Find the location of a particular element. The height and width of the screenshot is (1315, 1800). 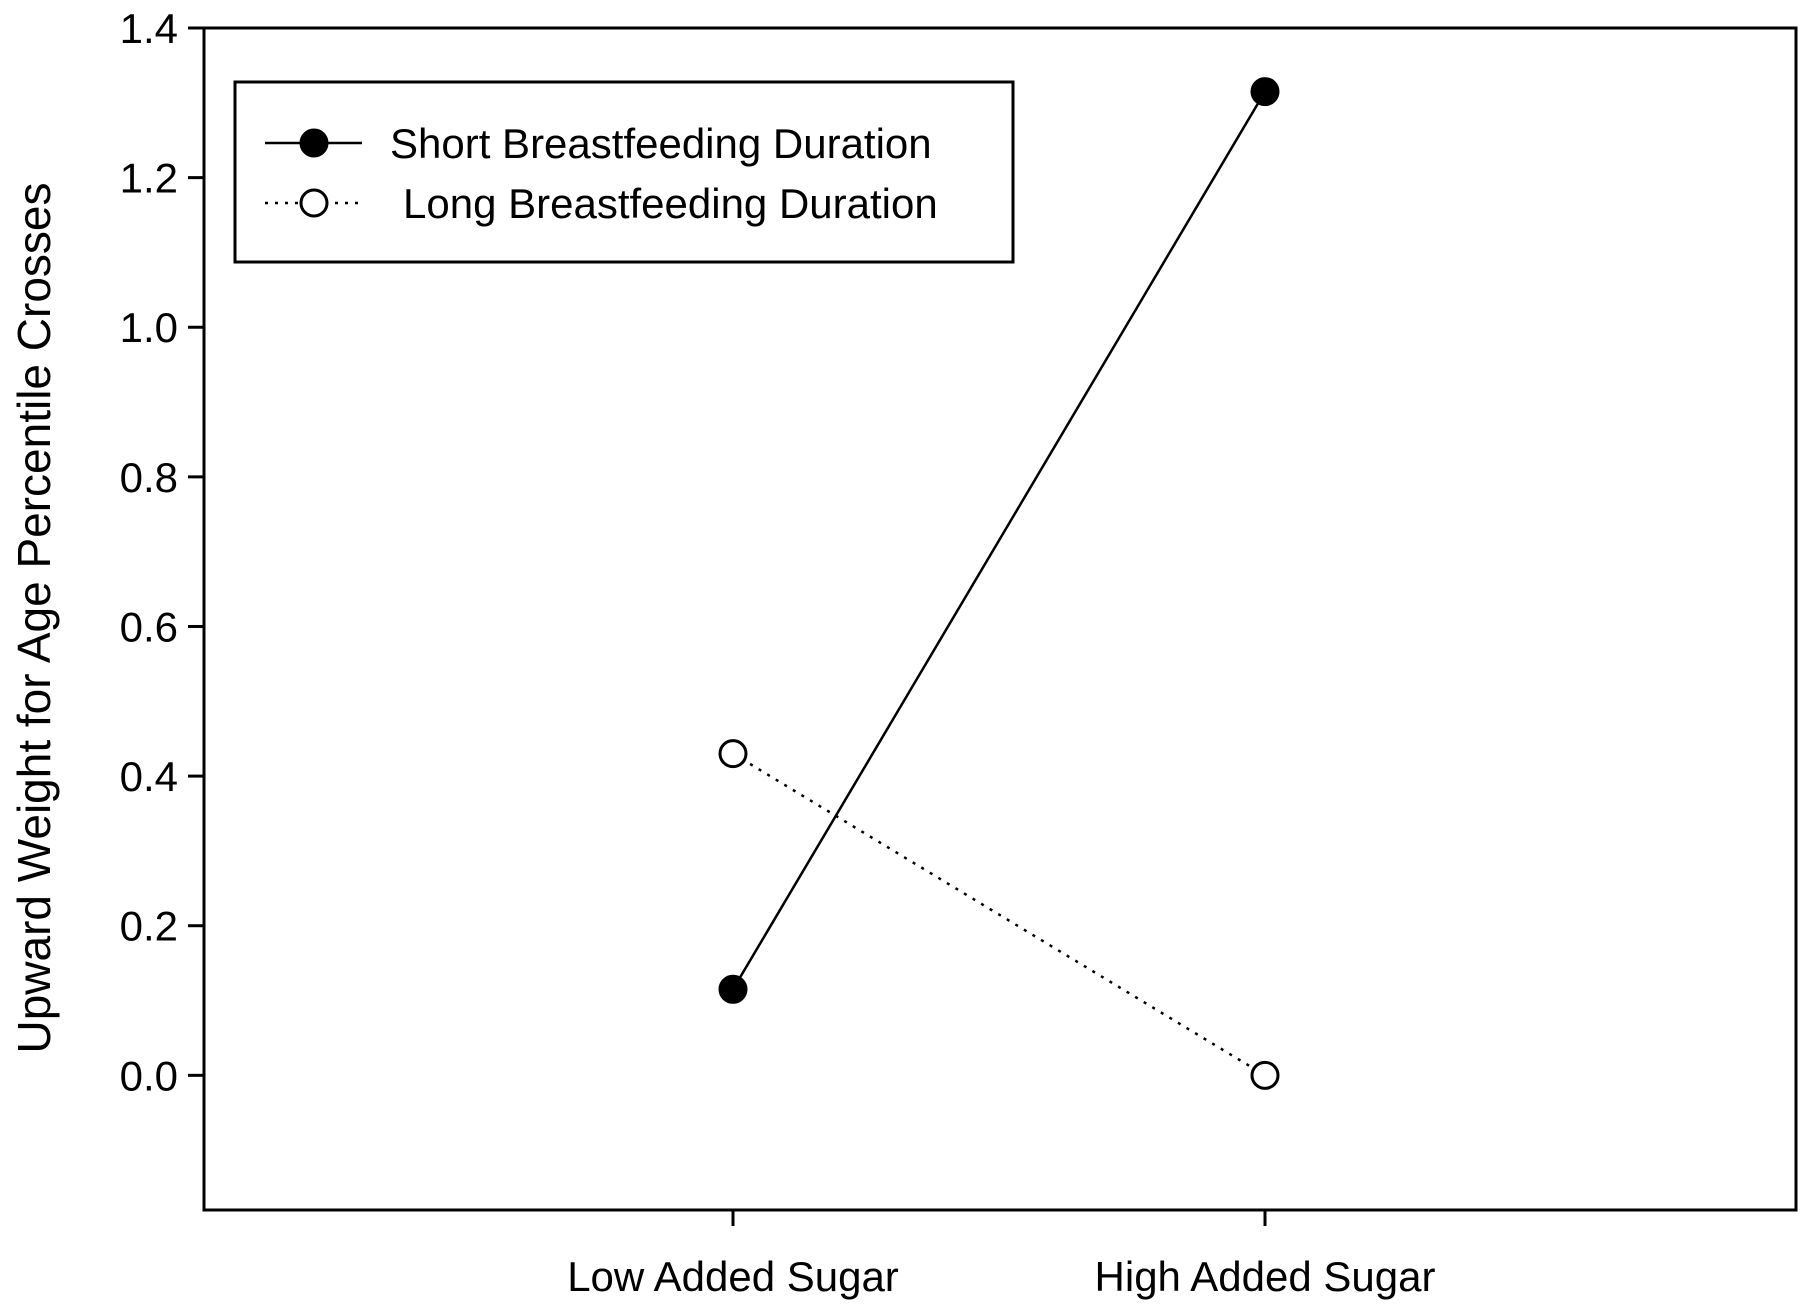

legend-label-short-duration: Short Breastfeeding Duration is located at coordinates (661, 143).